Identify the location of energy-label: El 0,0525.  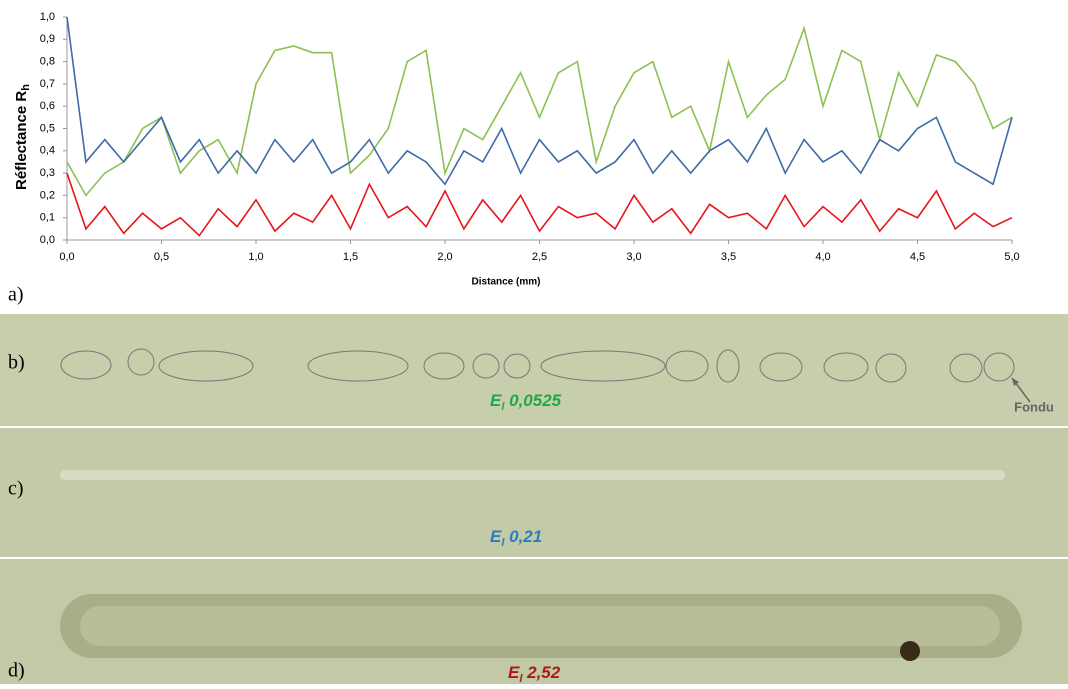
(526, 401).